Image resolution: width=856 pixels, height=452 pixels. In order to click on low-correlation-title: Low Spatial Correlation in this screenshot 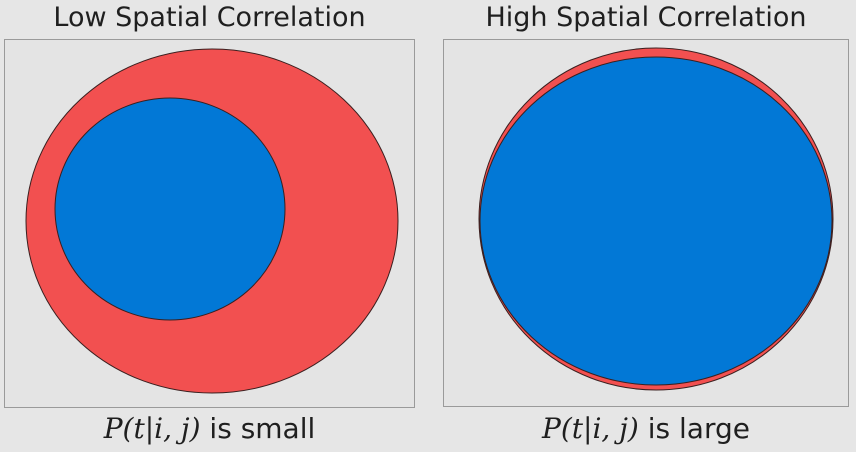, I will do `click(209, 17)`.